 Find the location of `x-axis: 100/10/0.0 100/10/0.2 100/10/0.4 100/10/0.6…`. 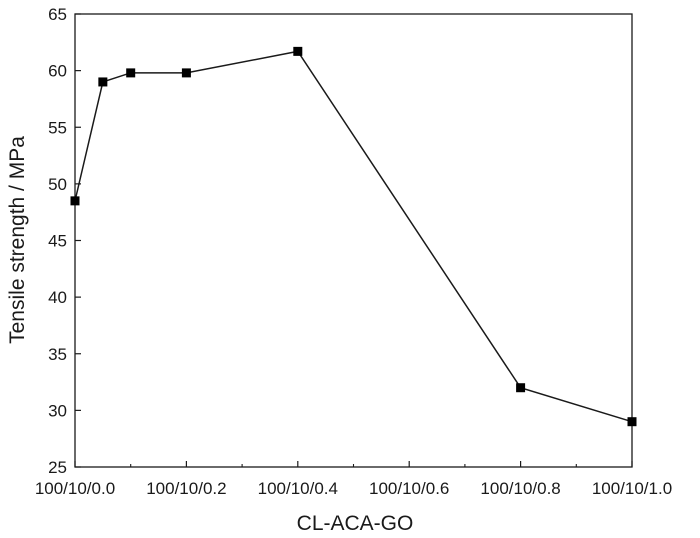

x-axis: 100/10/0.0 100/10/0.2 100/10/0.4 100/10/0.6… is located at coordinates (353, 479).